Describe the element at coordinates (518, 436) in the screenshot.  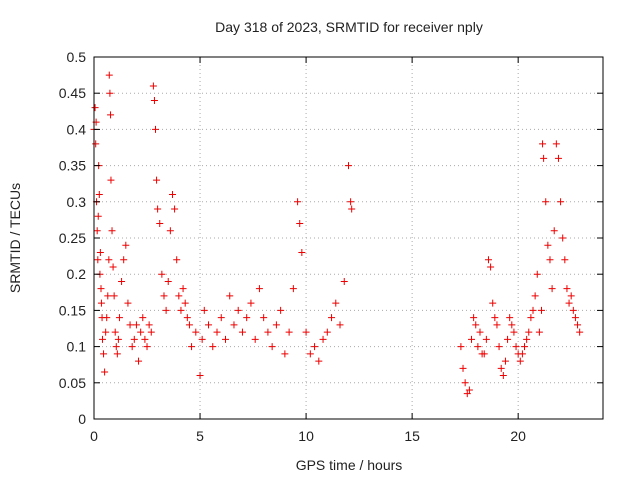
I see `x-tick-label: 20` at that location.